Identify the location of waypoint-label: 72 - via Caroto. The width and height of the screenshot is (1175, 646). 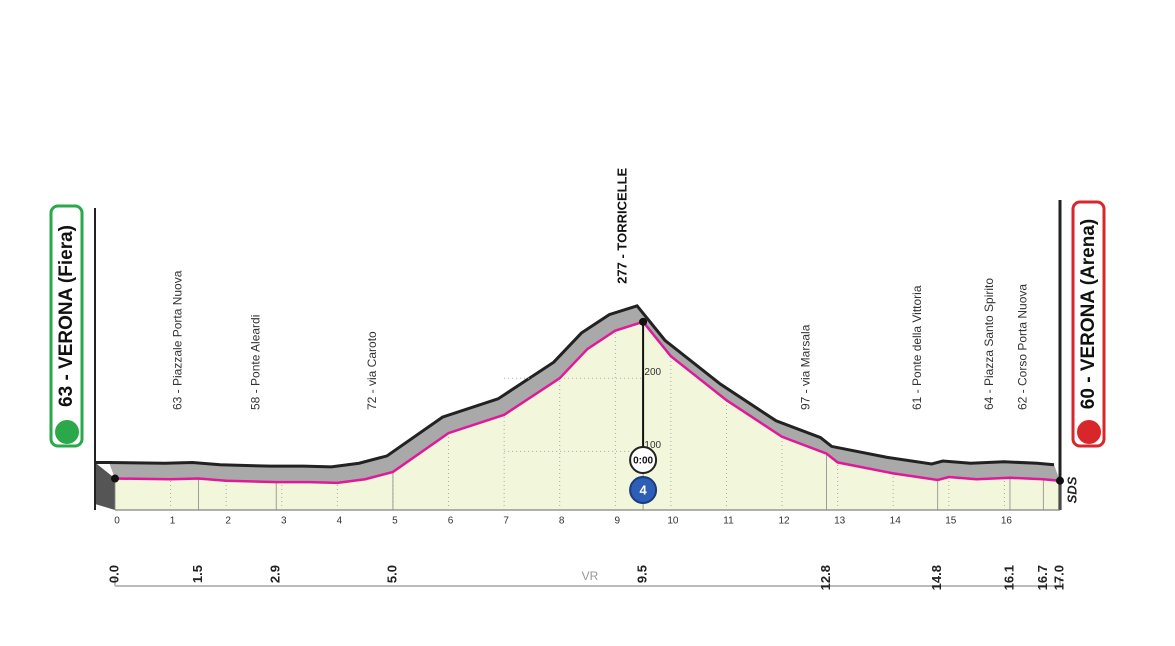
(372, 370).